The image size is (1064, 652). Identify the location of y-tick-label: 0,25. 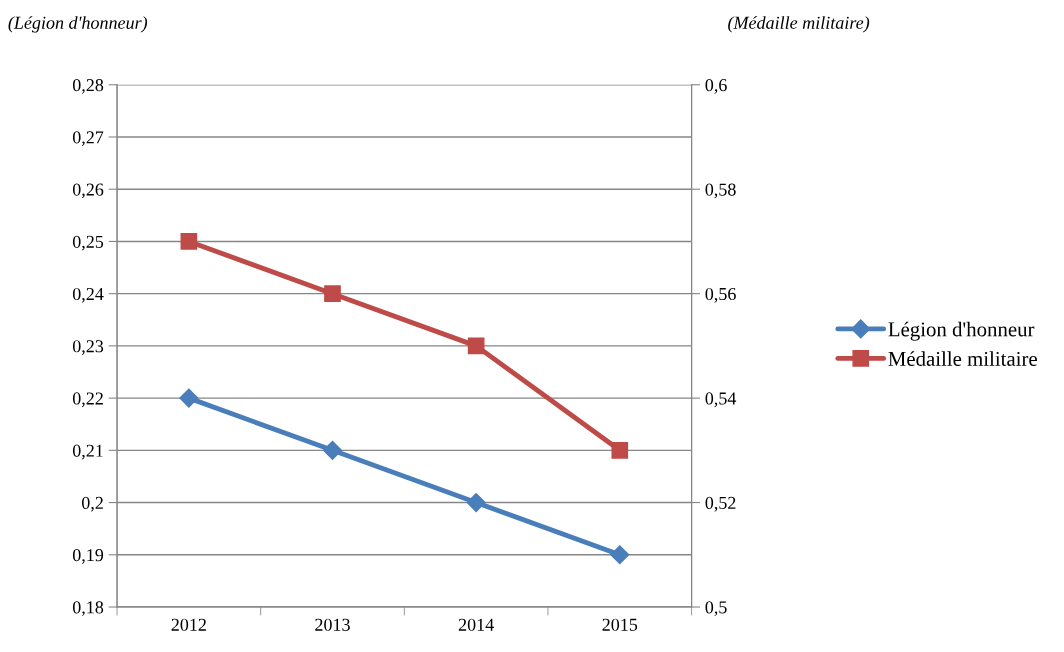
(88, 243).